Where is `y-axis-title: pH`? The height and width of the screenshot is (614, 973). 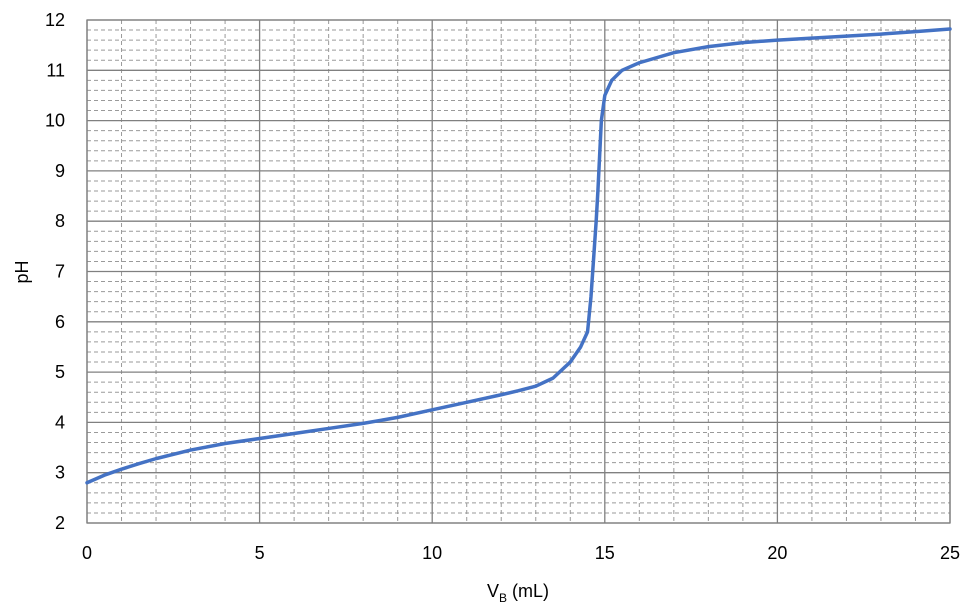
y-axis-title: pH is located at coordinates (22, 271).